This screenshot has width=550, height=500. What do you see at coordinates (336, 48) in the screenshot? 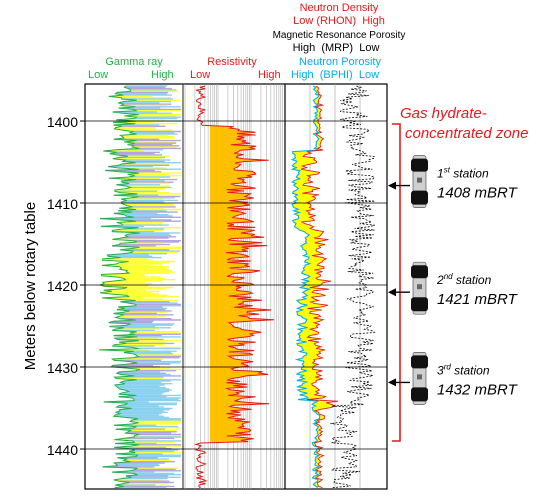
I see `mrp-scale: High (MRP) Low` at bounding box center [336, 48].